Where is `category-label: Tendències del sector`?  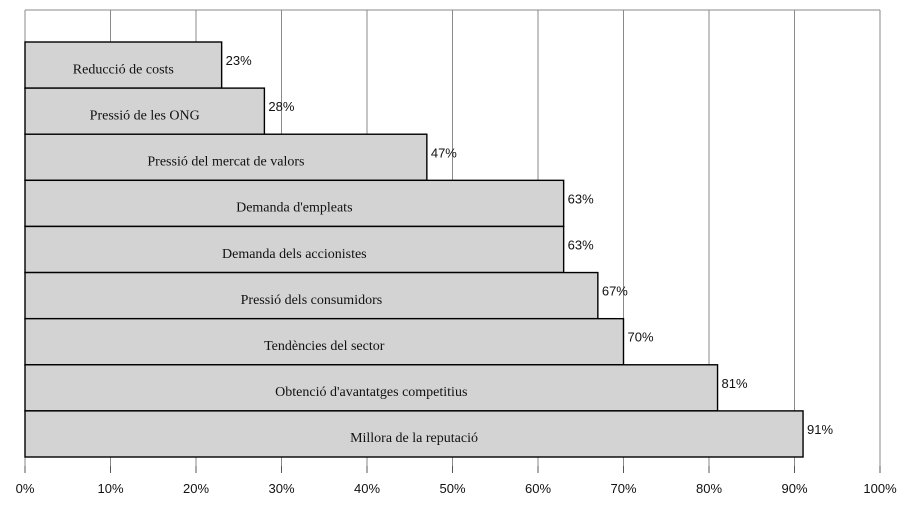 category-label: Tendències del sector is located at coordinates (324, 346).